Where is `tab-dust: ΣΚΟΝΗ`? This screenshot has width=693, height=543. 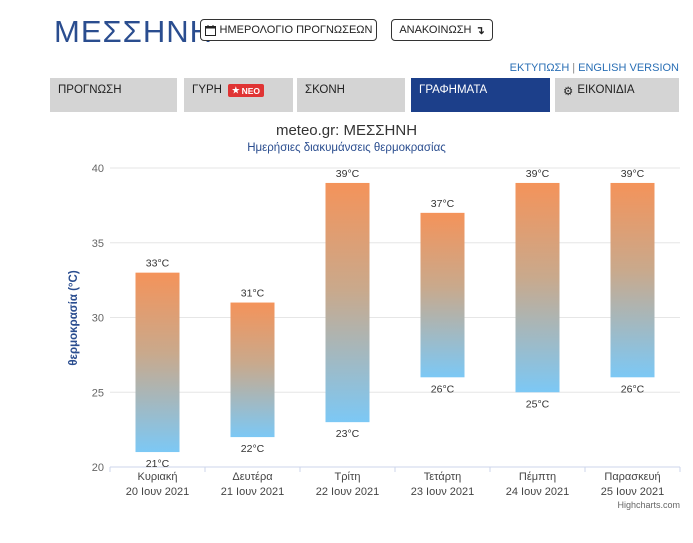
tab-dust: ΣΚΟΝΗ is located at coordinates (351, 95).